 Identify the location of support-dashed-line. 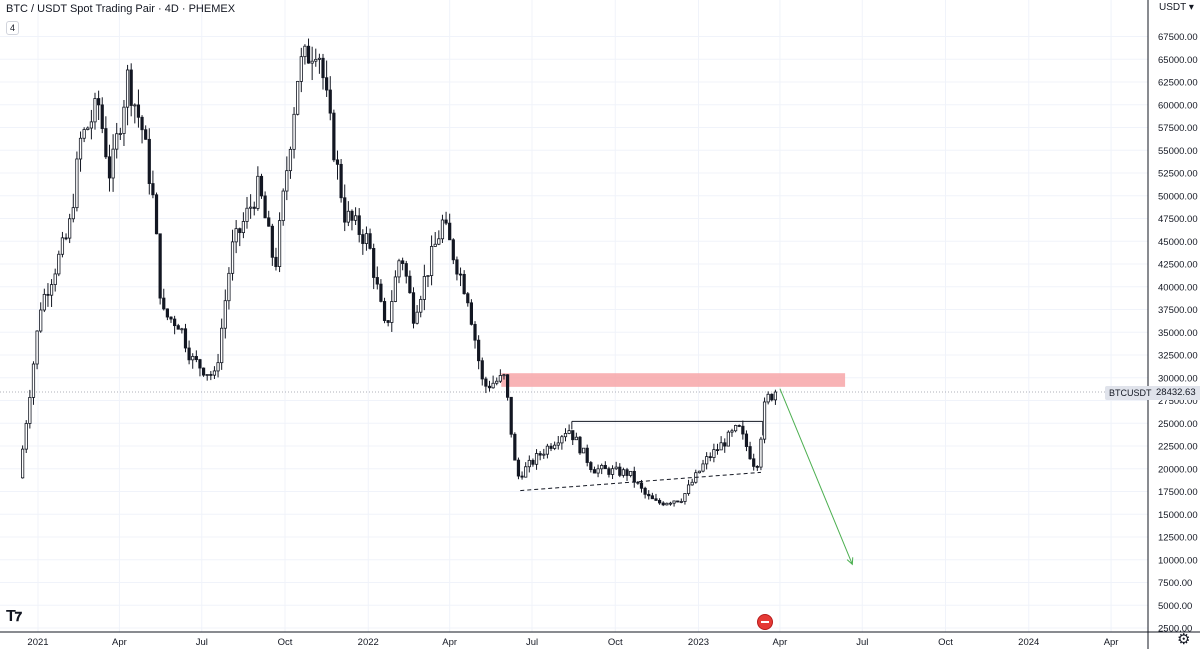
(640, 481).